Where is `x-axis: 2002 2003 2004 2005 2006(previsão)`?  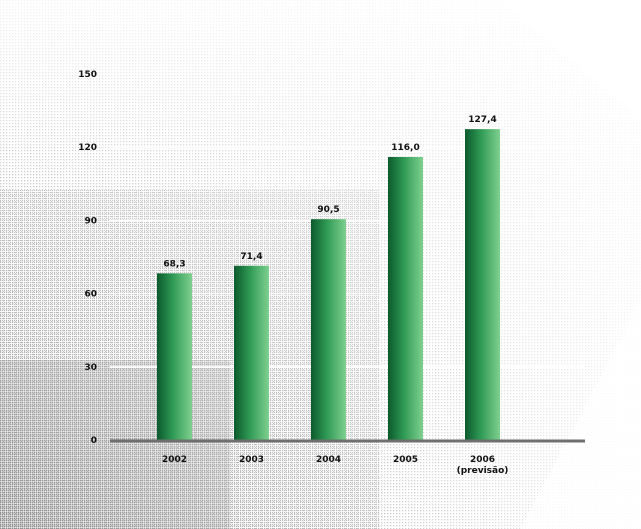 x-axis: 2002 2003 2004 2005 2006(previsão) is located at coordinates (335, 465).